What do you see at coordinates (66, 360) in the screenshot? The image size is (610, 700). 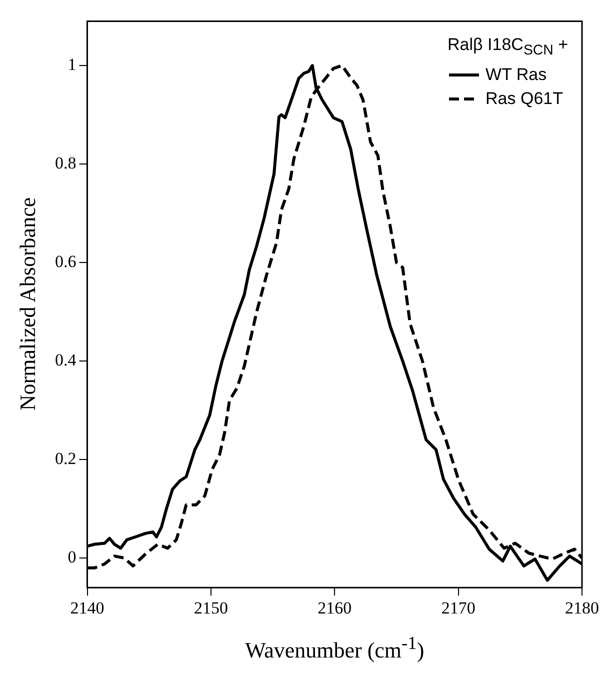 I see `y-tick-label: 0.4` at bounding box center [66, 360].